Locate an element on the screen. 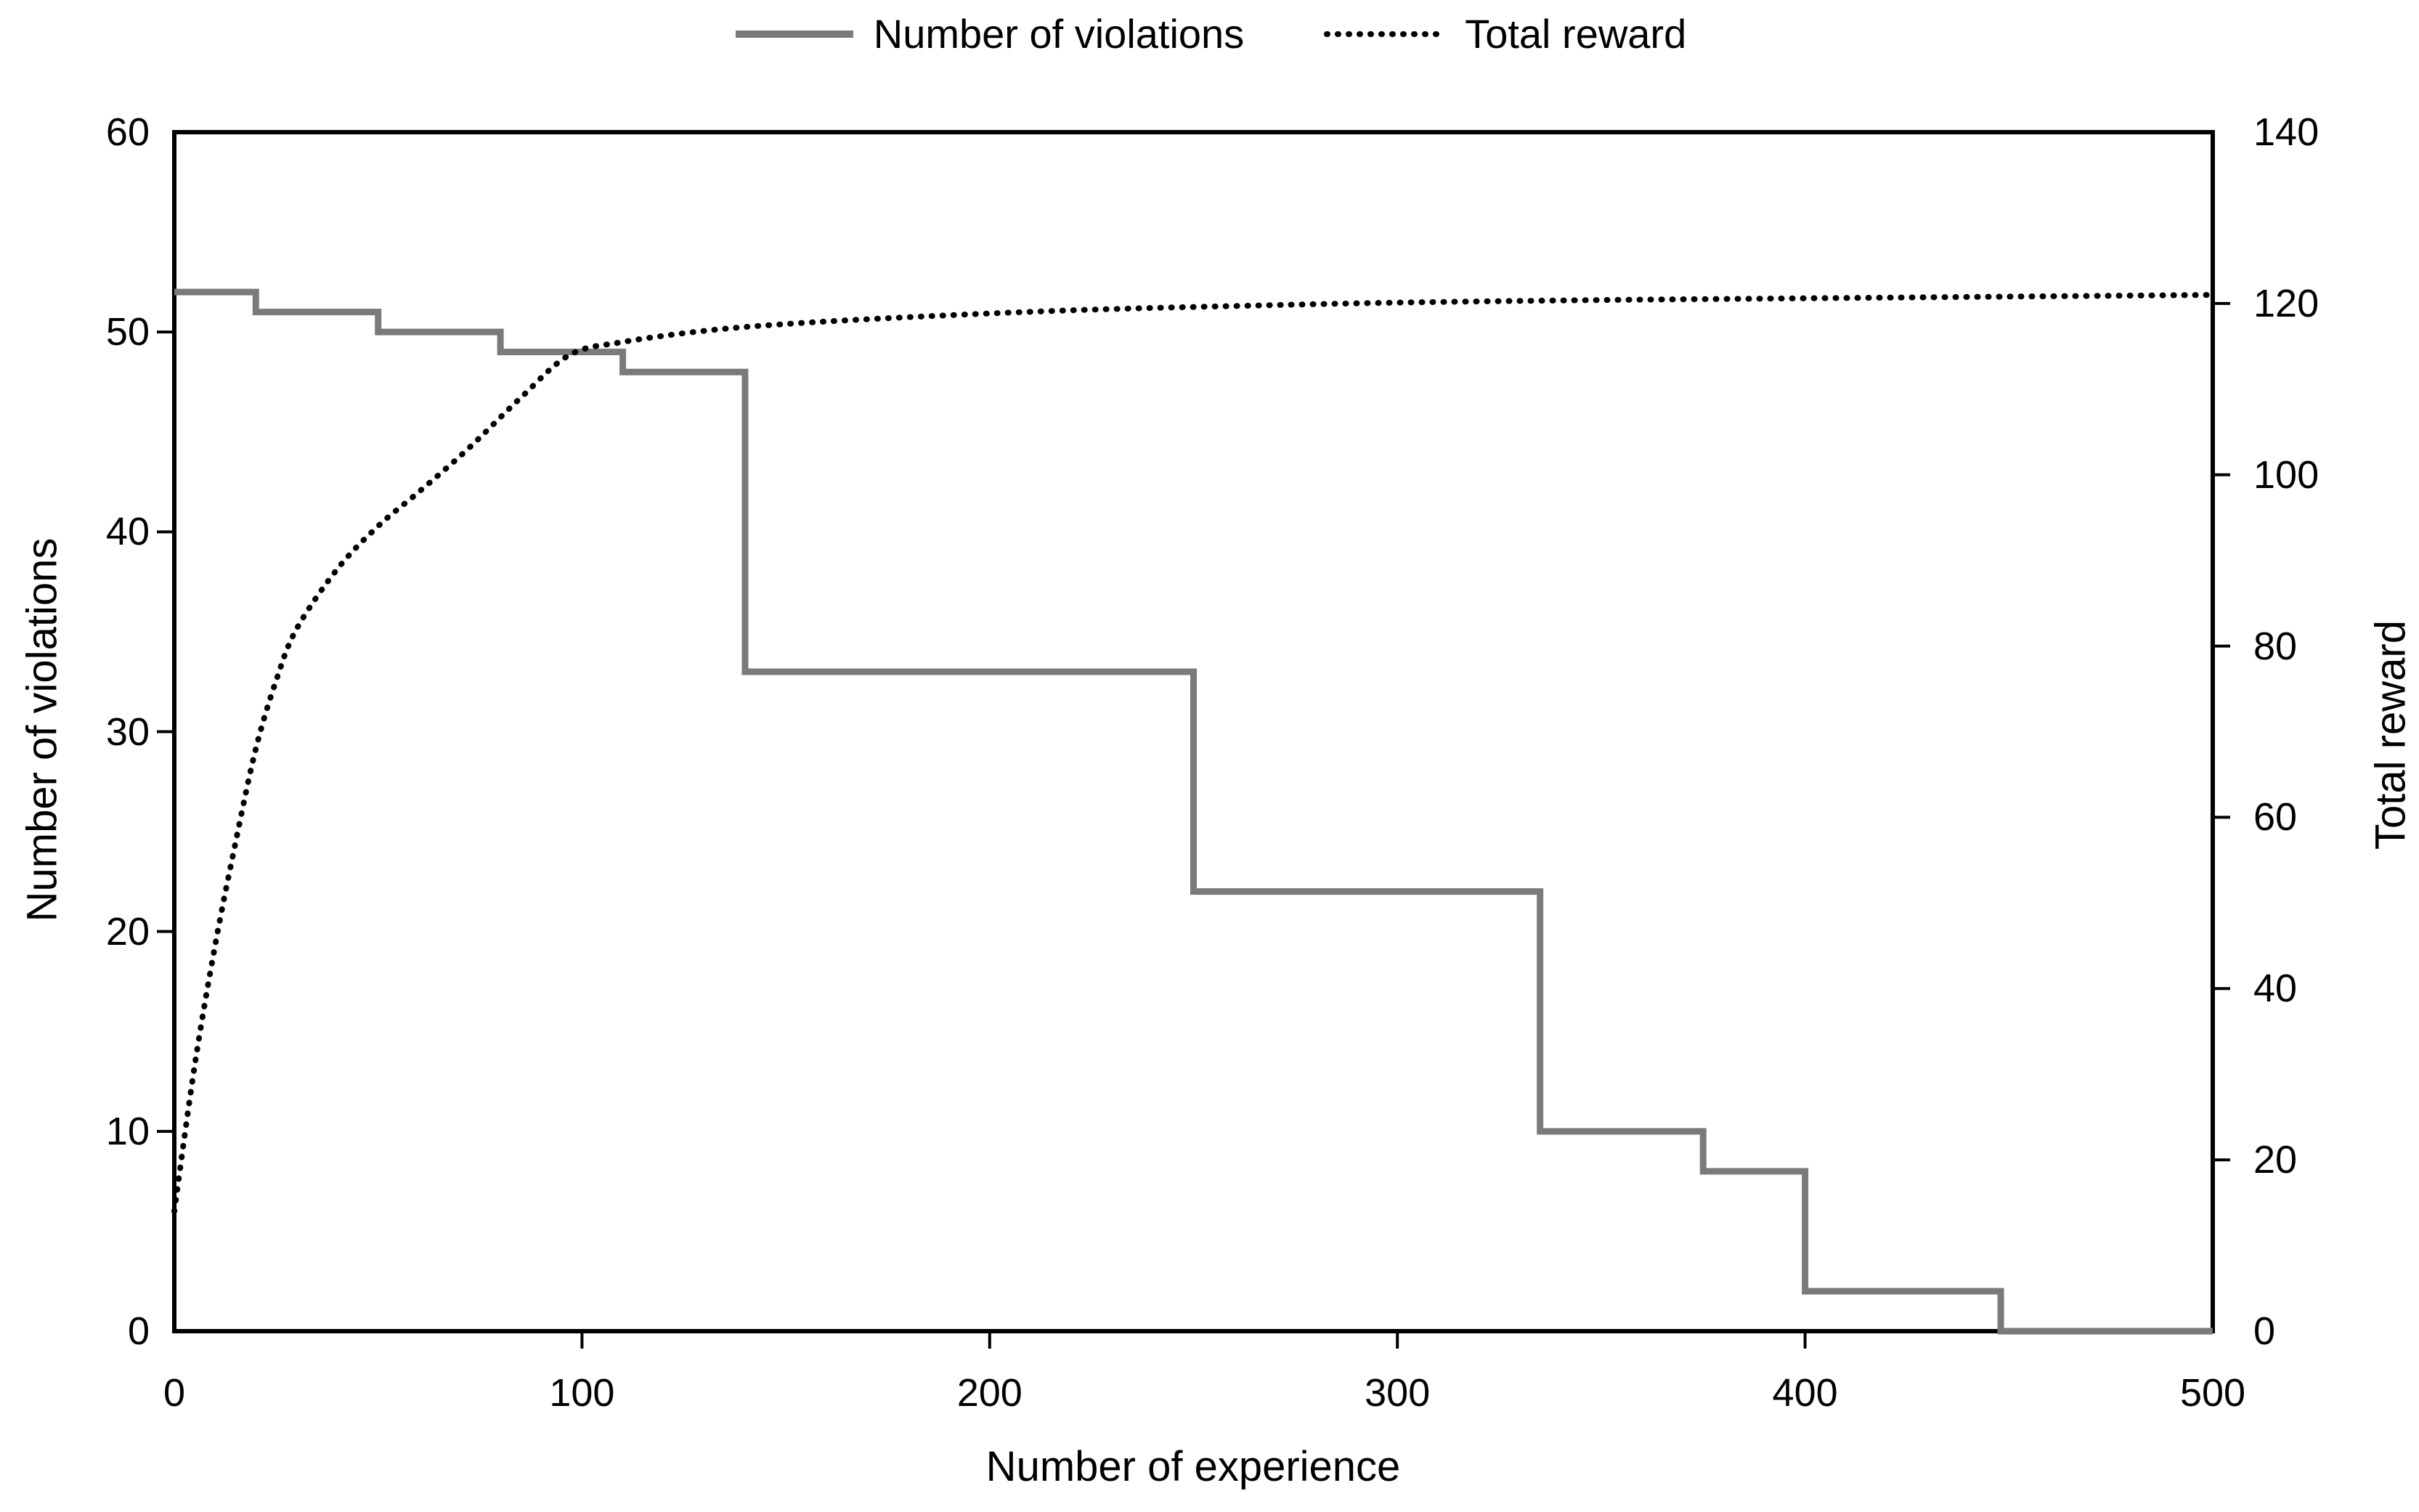 This screenshot has width=2419, height=1512. right-axis-tick-label: 120 is located at coordinates (2286, 303).